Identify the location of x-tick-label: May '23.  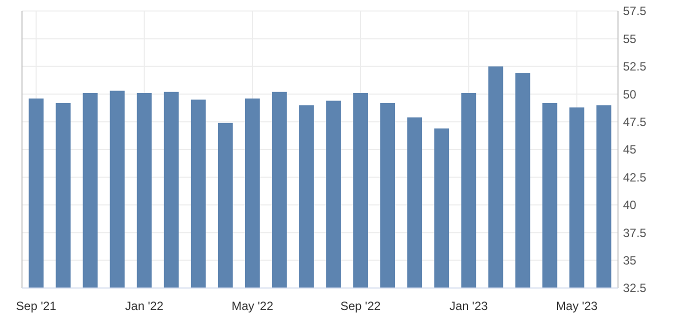
(577, 306).